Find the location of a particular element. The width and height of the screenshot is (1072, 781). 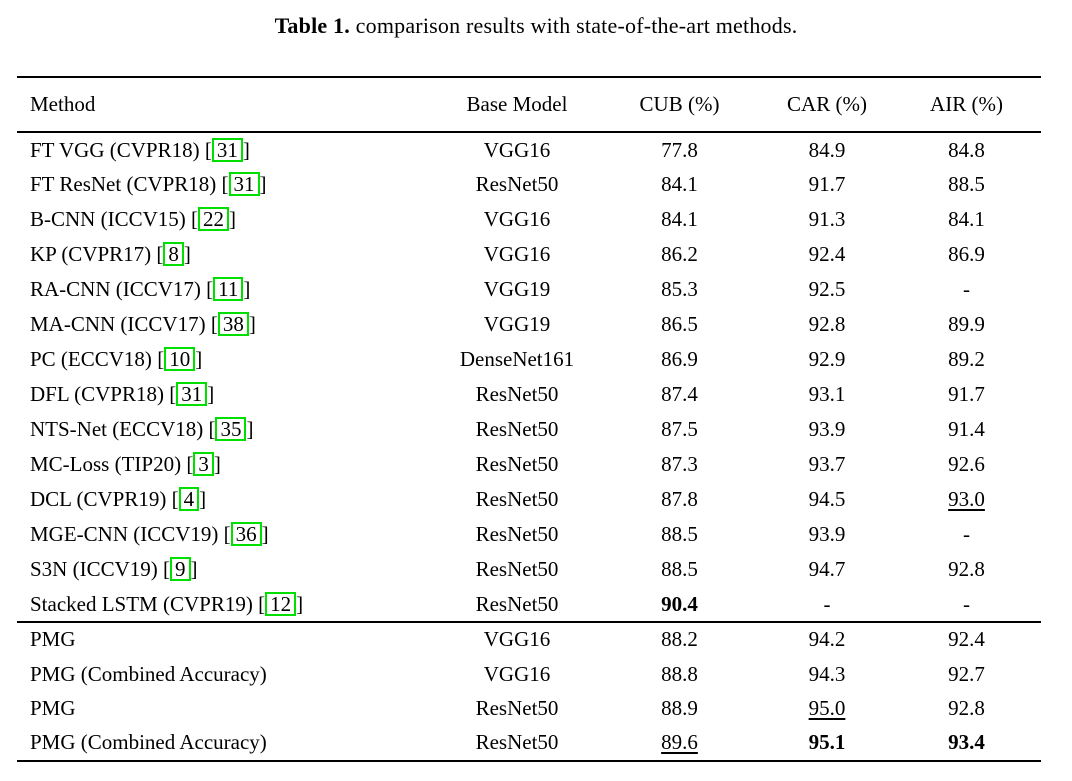

header-cub: CUB (%) is located at coordinates (679, 105).